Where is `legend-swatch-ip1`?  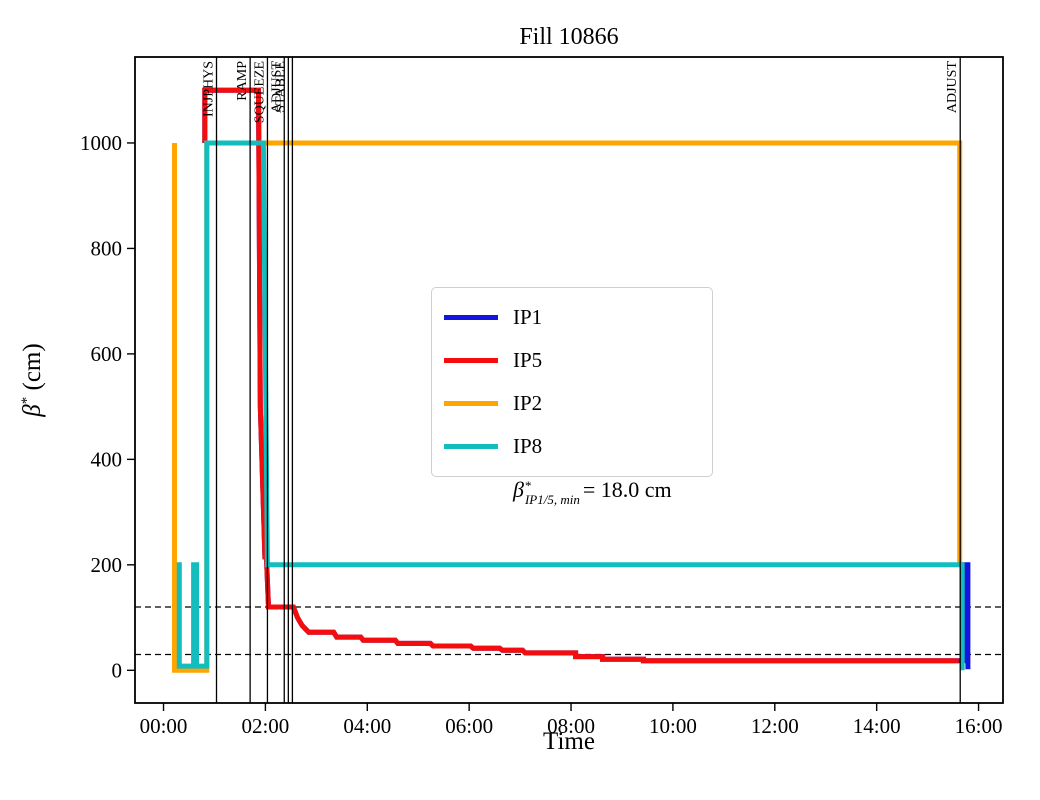
legend-swatch-ip1 is located at coordinates (471, 317).